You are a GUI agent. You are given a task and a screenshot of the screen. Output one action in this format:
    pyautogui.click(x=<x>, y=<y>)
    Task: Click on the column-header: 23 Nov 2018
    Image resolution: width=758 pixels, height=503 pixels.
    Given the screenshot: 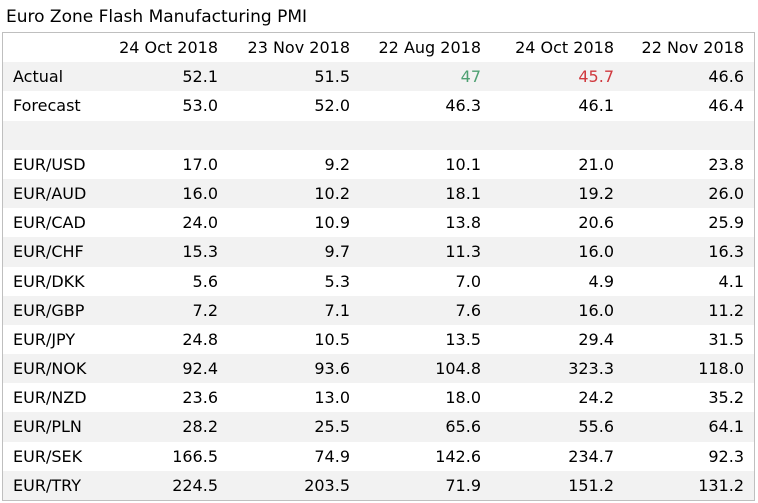 What is the action you would take?
    pyautogui.click(x=298, y=47)
    